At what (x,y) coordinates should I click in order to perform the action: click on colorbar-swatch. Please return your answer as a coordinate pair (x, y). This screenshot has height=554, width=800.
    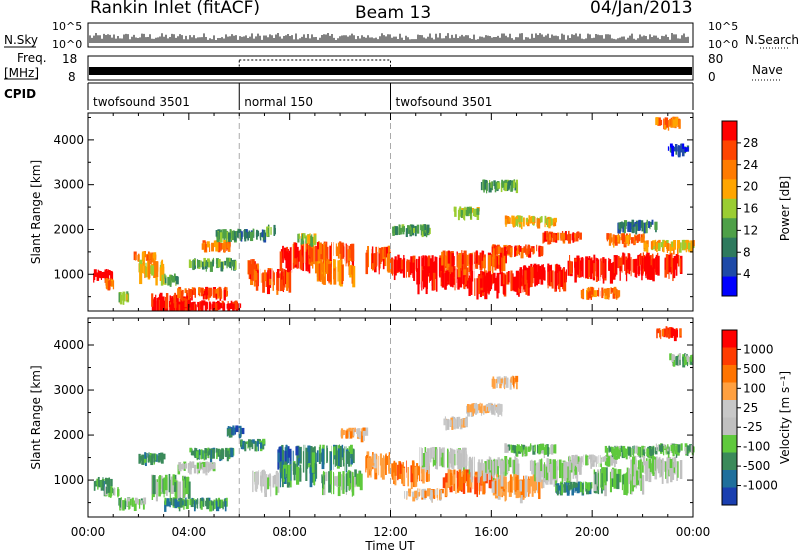
    Looking at the image, I should click on (729, 374).